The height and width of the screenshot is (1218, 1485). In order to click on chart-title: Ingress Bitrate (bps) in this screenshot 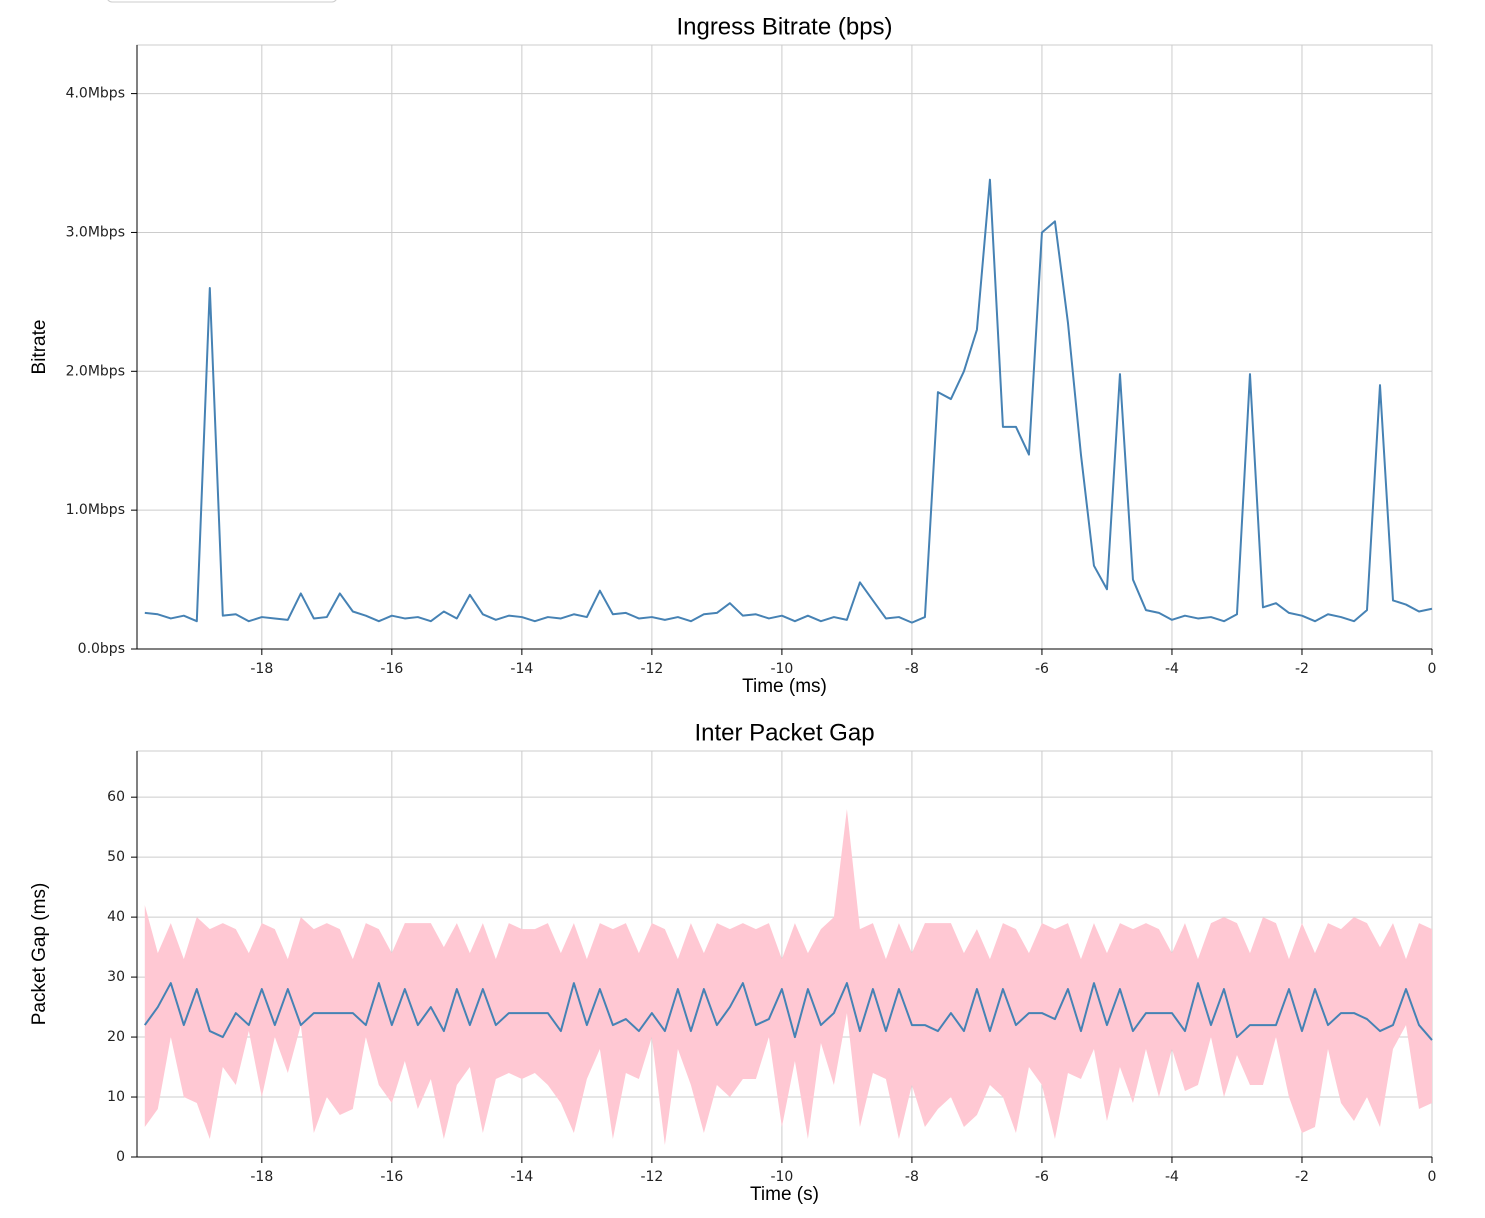, I will do `click(784, 26)`.